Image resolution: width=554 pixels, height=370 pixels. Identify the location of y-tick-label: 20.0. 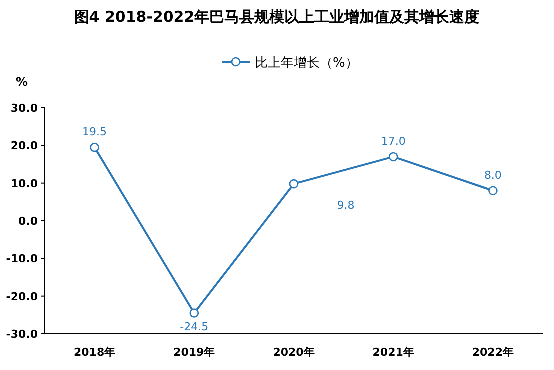
(24, 146).